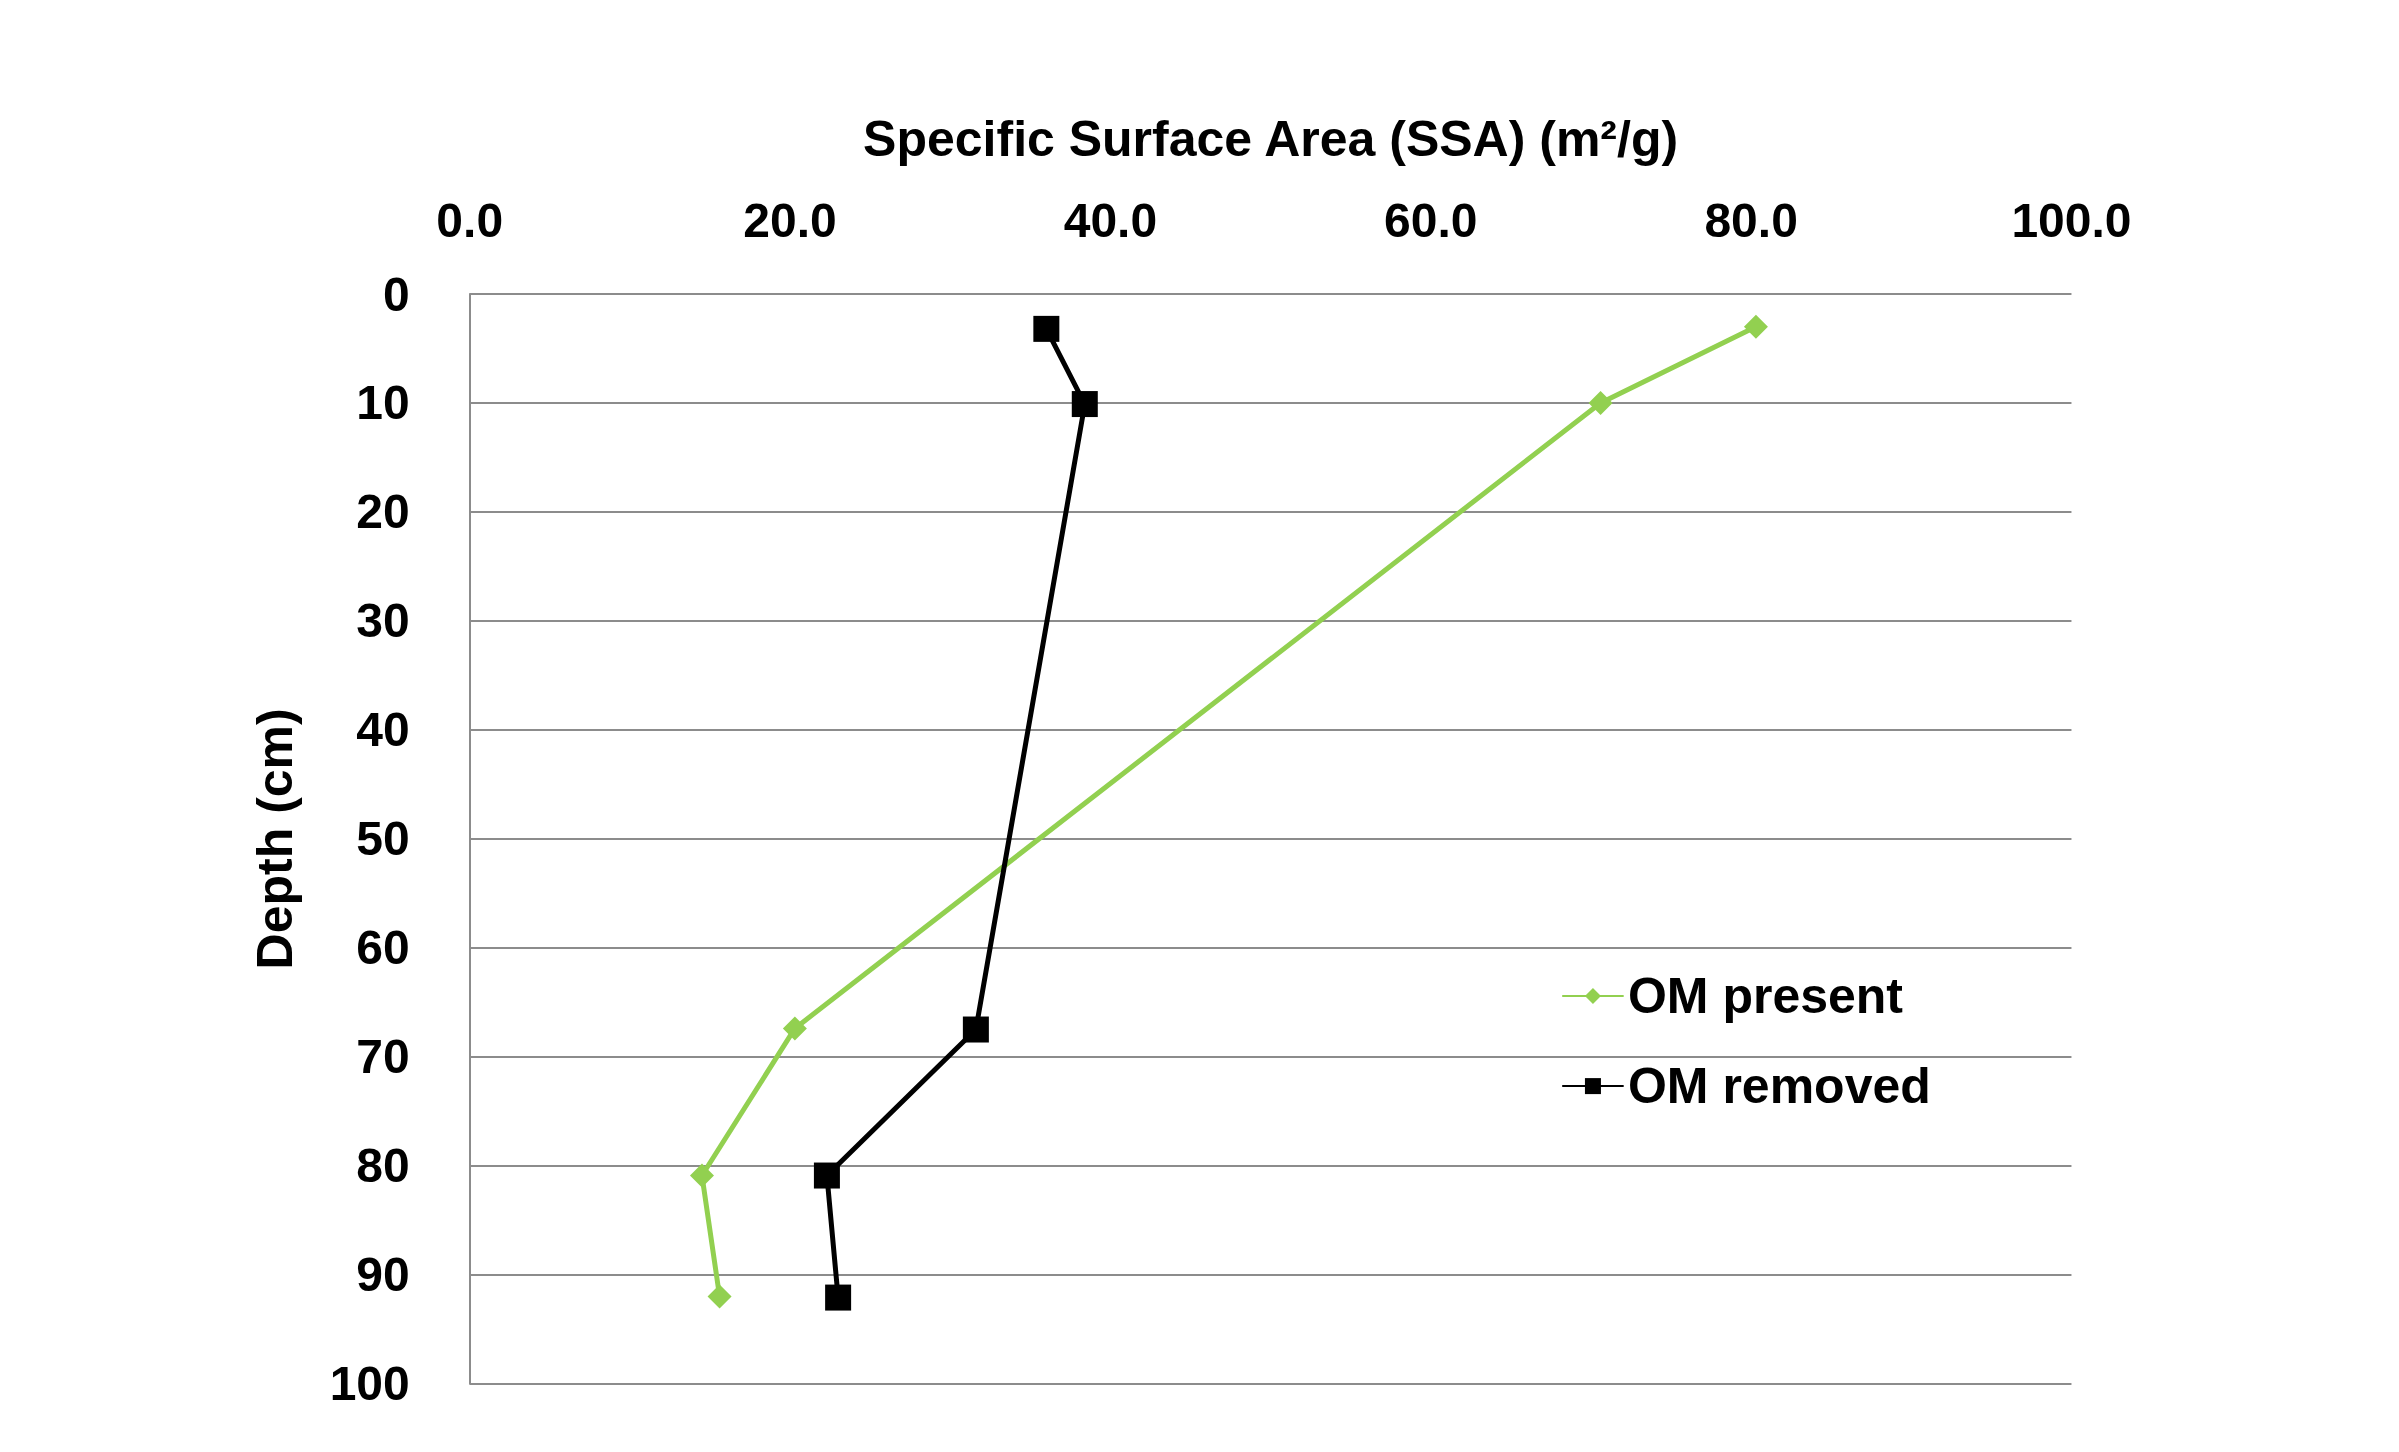 The image size is (2399, 1452). I want to click on y-tick-label: 10, so click(383, 403).